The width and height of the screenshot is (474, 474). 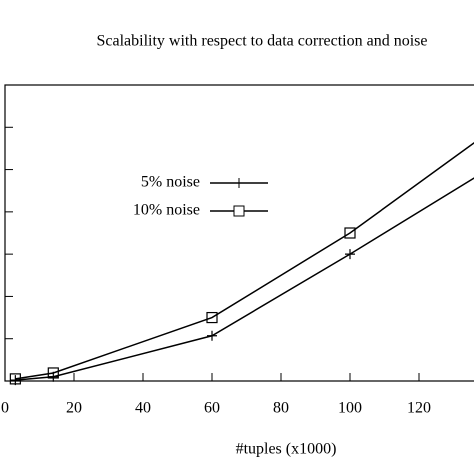 I want to click on x-tick-label: 100, so click(x=350, y=408).